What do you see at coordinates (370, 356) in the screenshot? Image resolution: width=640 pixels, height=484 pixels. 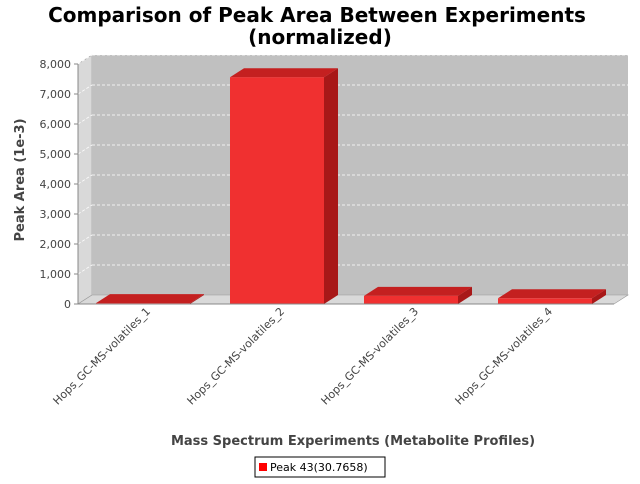 I see `x-tick-label: Hops_GC-MS-volatiles_3` at bounding box center [370, 356].